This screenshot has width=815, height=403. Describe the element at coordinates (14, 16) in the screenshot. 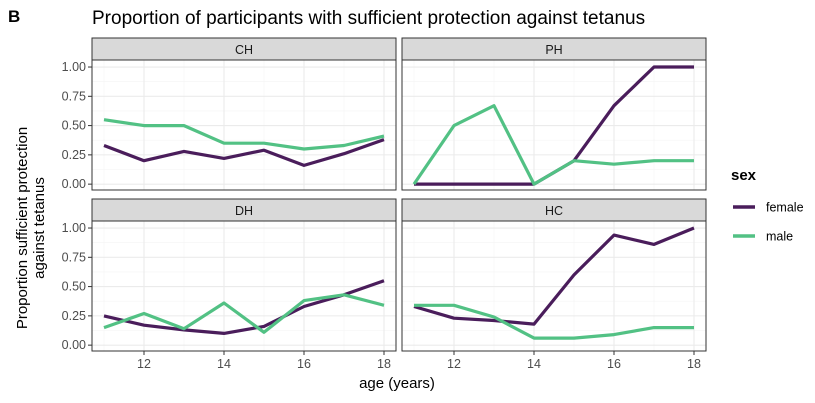

I see `figure-tag: B` at that location.